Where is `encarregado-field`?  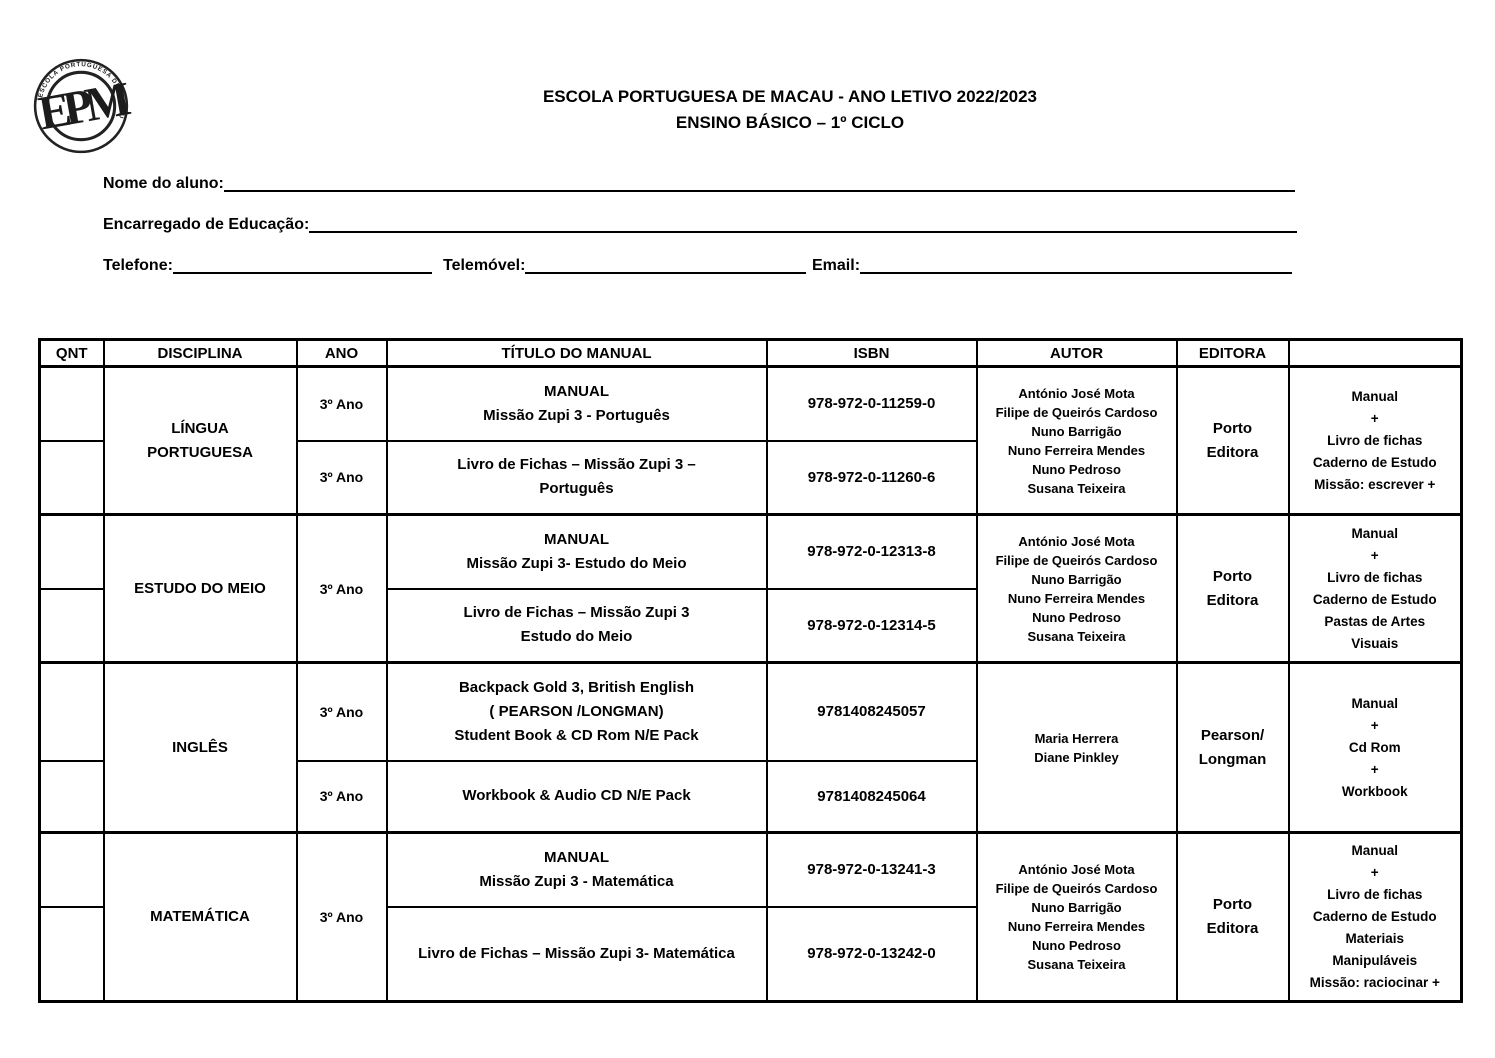
encarregado-field is located at coordinates (803, 224).